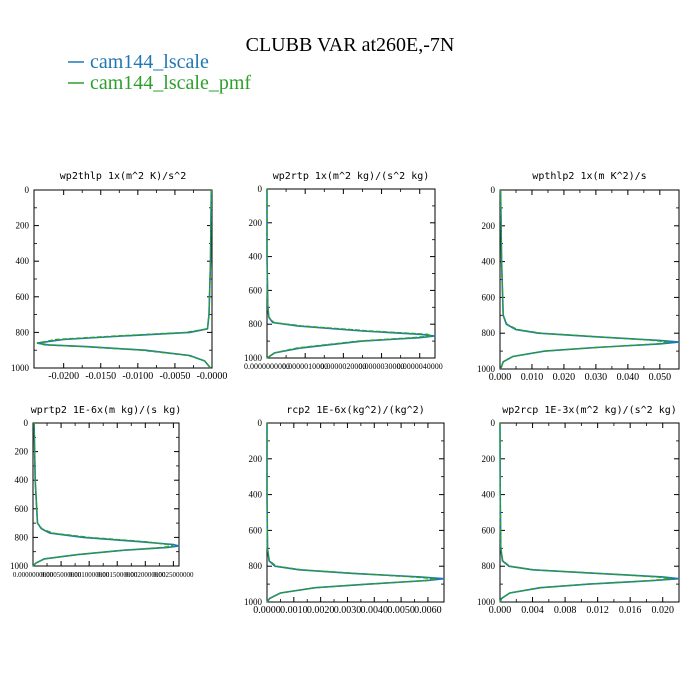 This screenshot has width=700, height=700. Describe the element at coordinates (106, 410) in the screenshot. I see `panel-title: wprtp2 1E-6x(m kg)/(s kg)` at that location.